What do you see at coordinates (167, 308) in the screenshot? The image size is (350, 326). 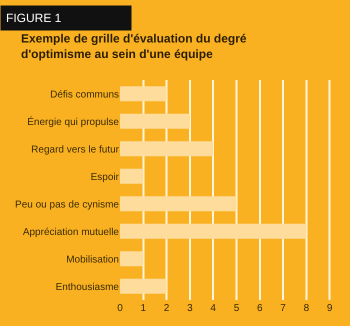 I see `x-tick-label: 2` at bounding box center [167, 308].